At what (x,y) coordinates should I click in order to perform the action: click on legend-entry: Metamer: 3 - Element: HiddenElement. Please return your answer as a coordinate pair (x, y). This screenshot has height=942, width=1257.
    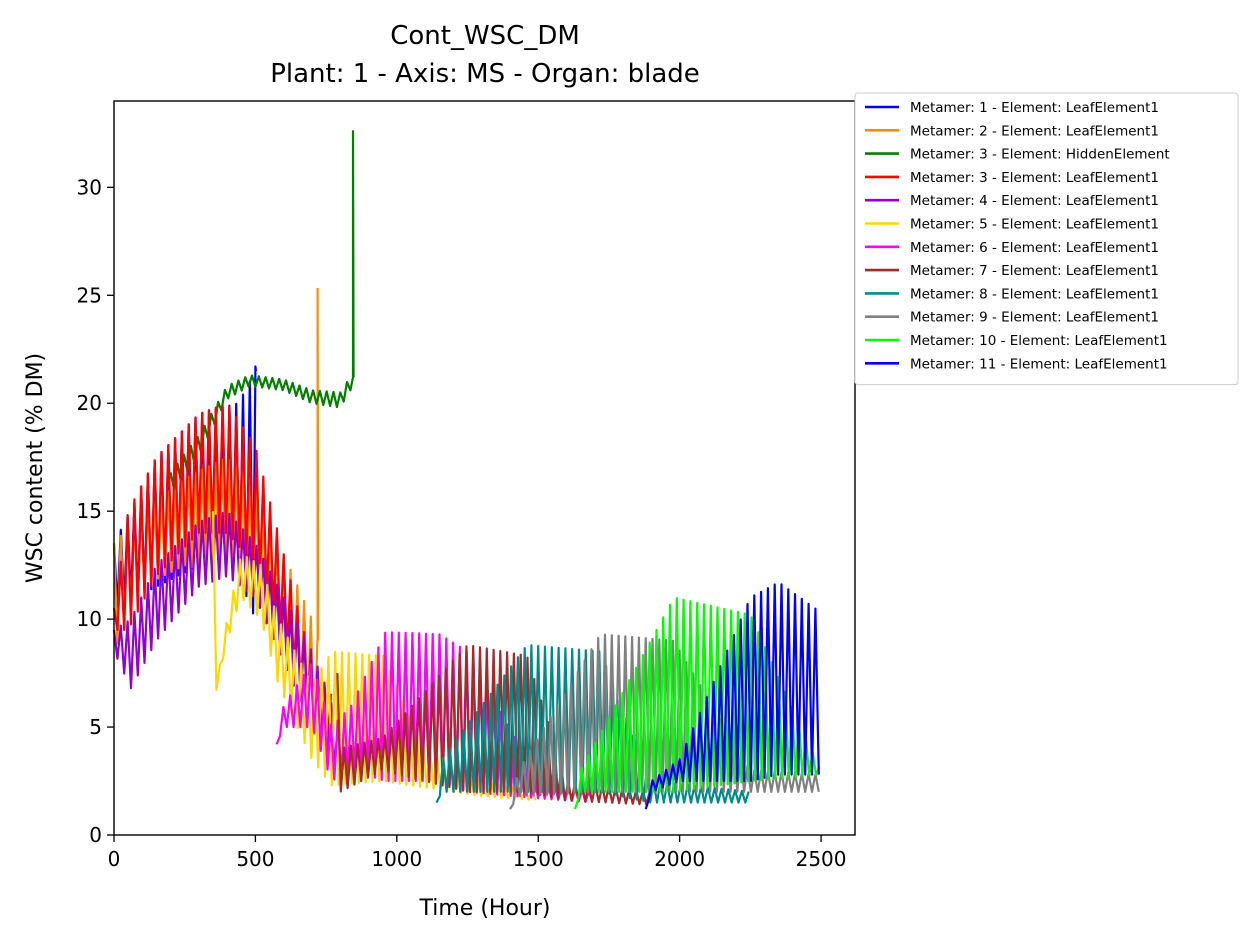
    Looking at the image, I should click on (1040, 155).